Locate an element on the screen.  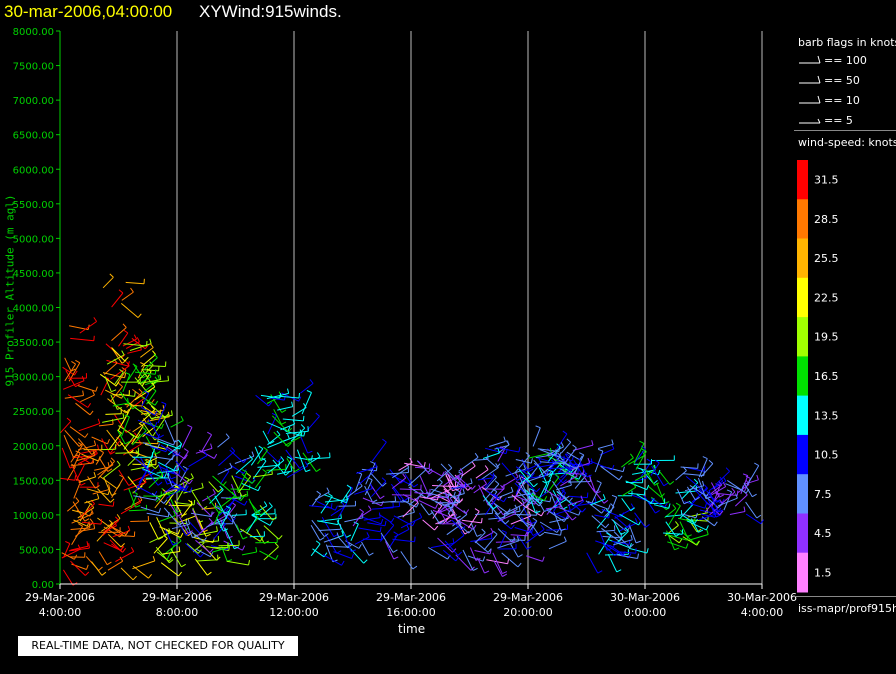
barb-legend-50: == 50 is located at coordinates (842, 80).